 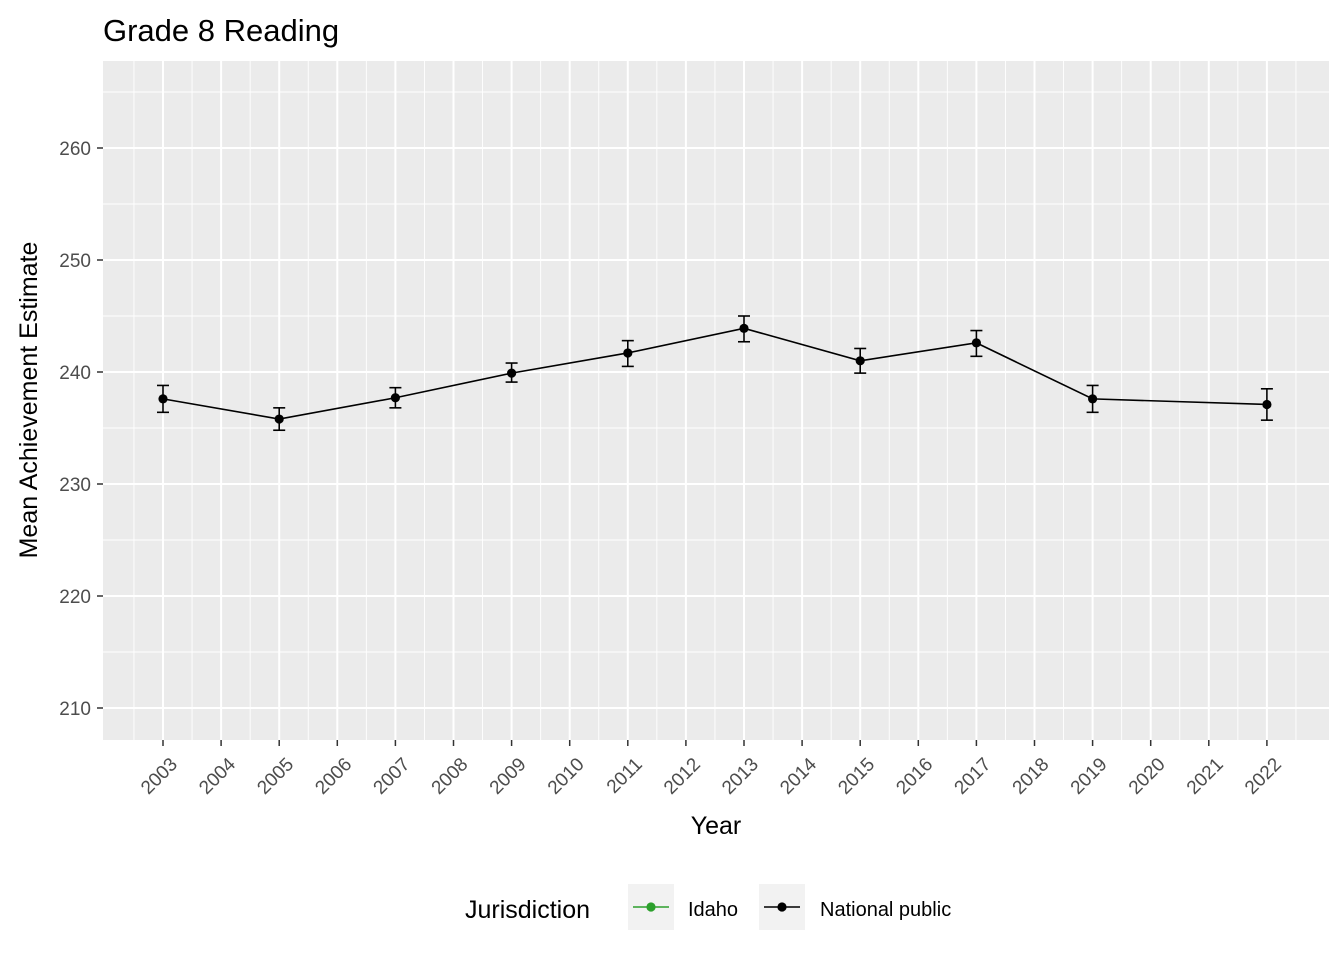 I want to click on x-tick-label: 2005, so click(x=275, y=776).